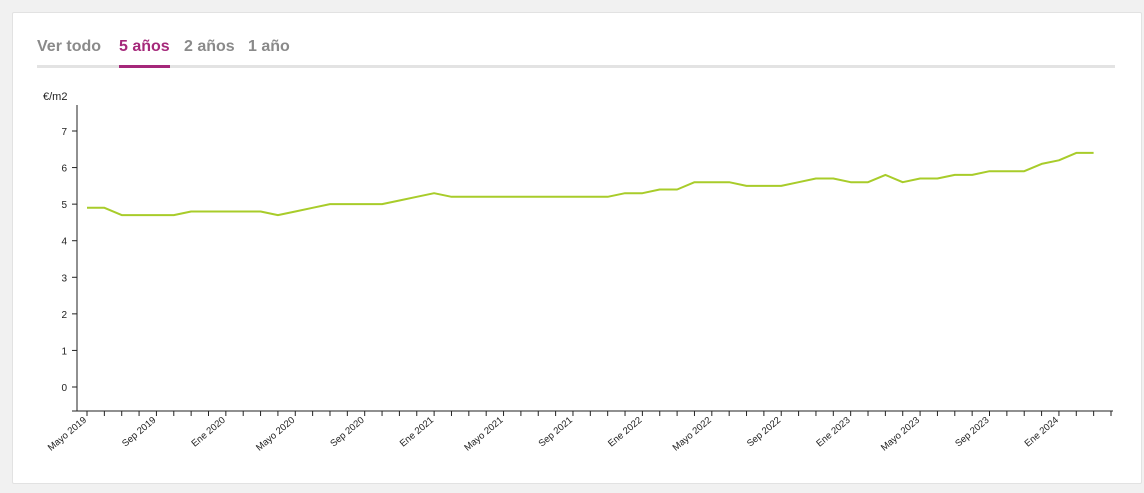 This screenshot has height=493, width=1144. What do you see at coordinates (64, 169) in the screenshot?
I see `y-tick-label: 6` at bounding box center [64, 169].